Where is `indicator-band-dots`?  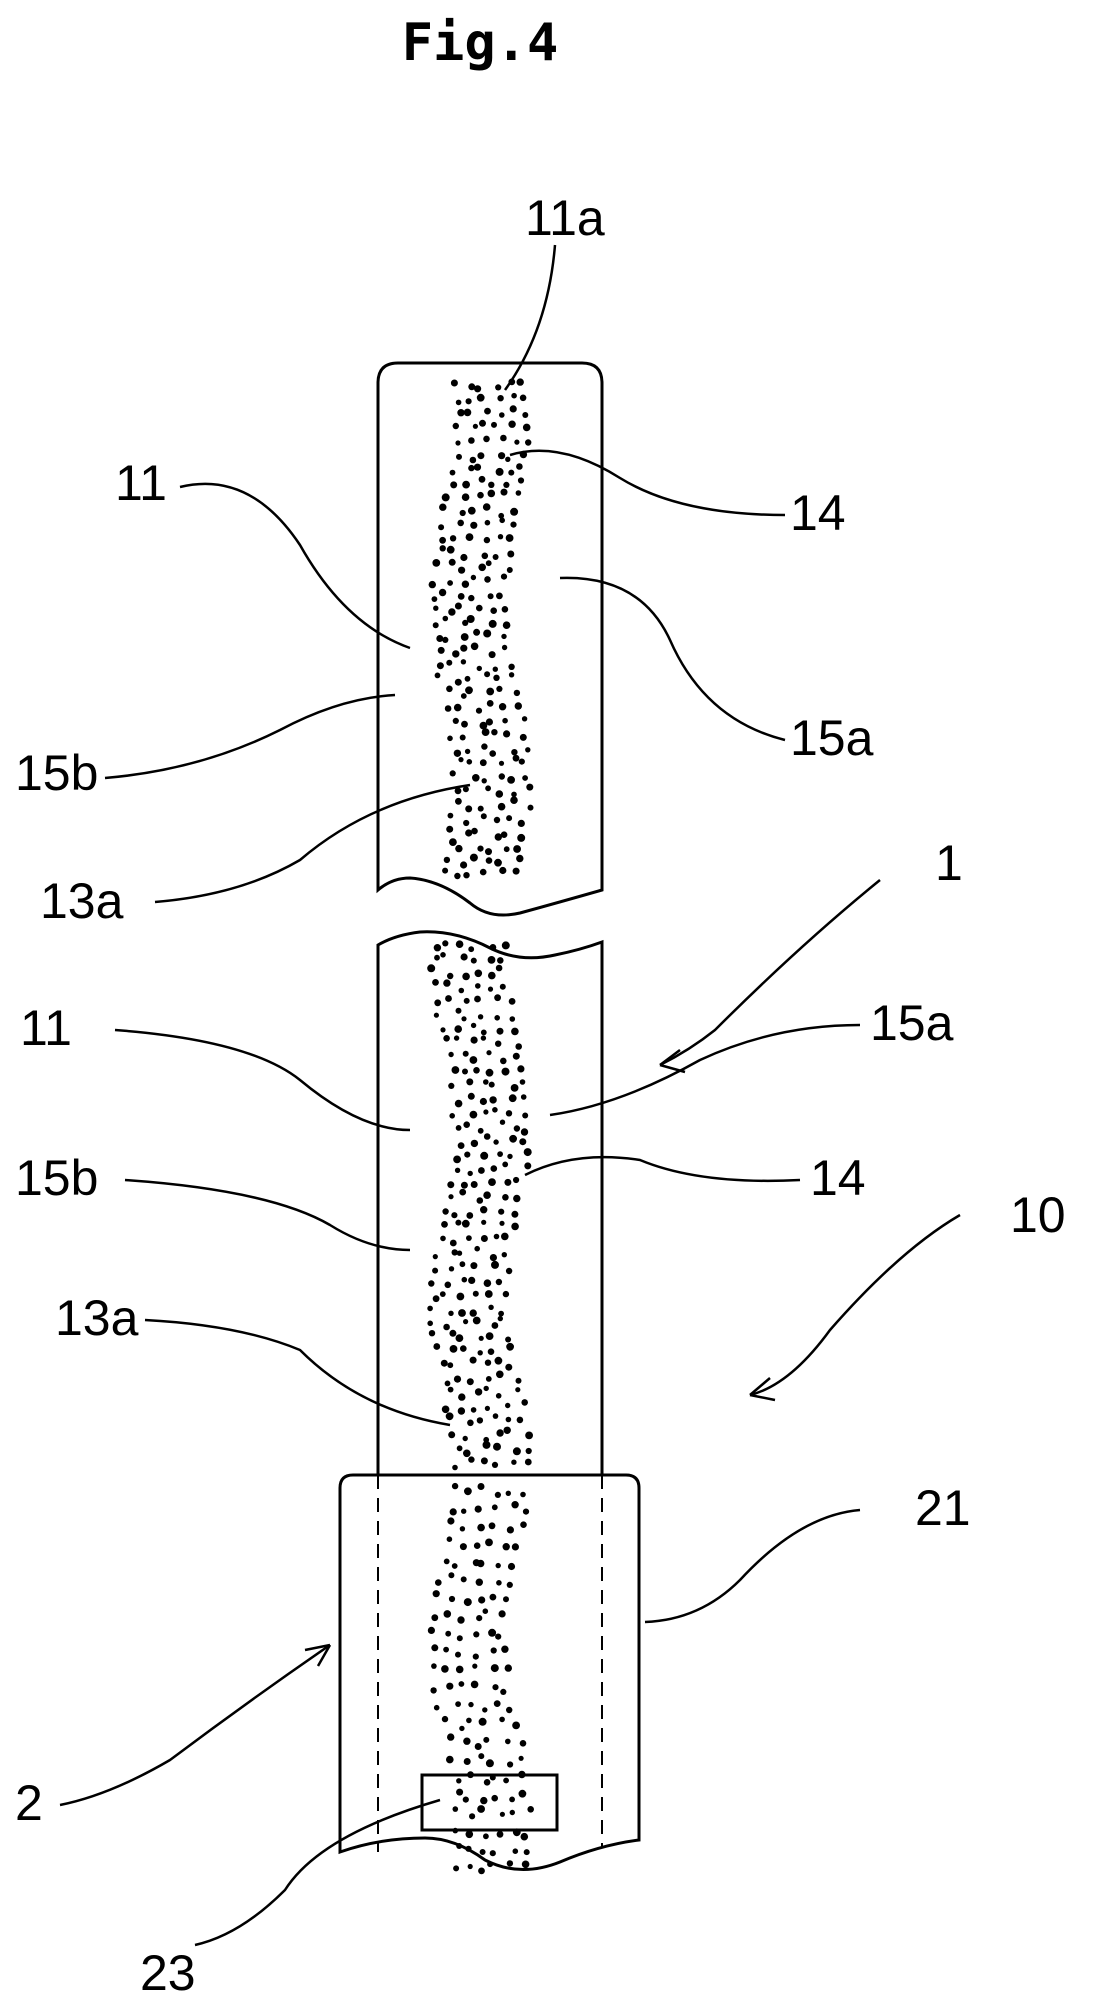 indicator-band-dots is located at coordinates (480, 1126).